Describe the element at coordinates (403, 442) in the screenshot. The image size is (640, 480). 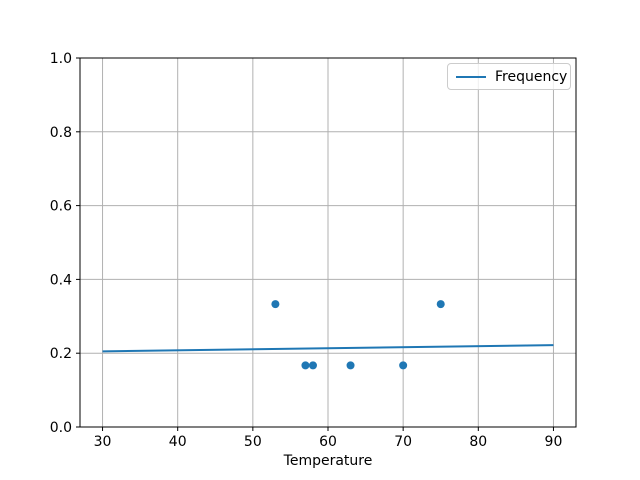
I see `x-tick-label: 70` at that location.